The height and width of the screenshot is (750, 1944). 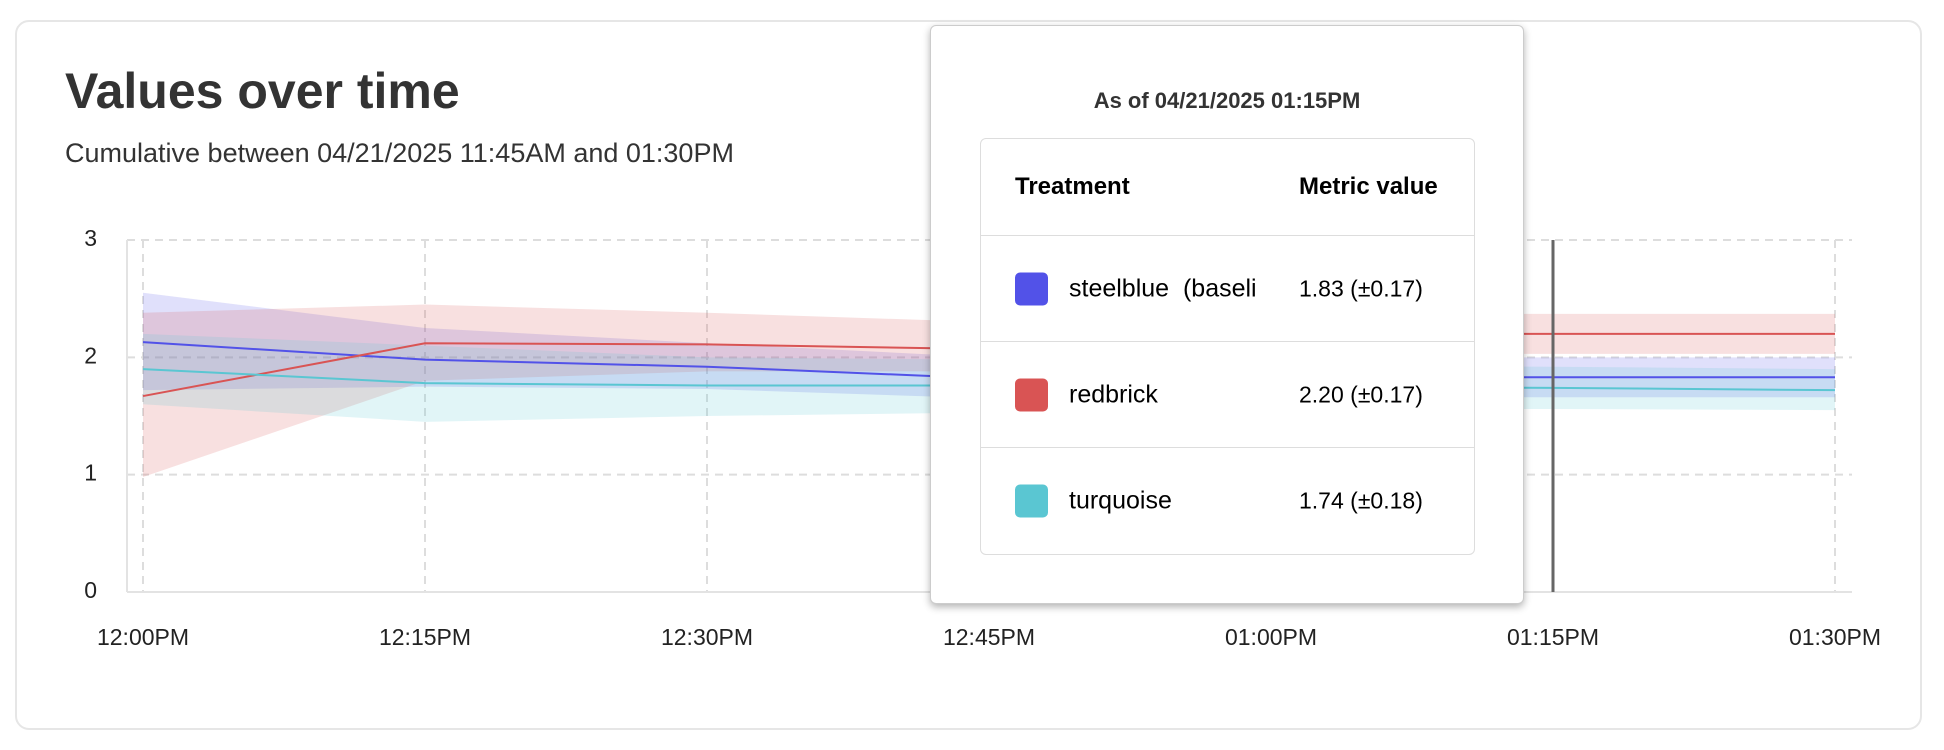 I want to click on metric-value: 2.20 (±0.17), so click(x=1361, y=394).